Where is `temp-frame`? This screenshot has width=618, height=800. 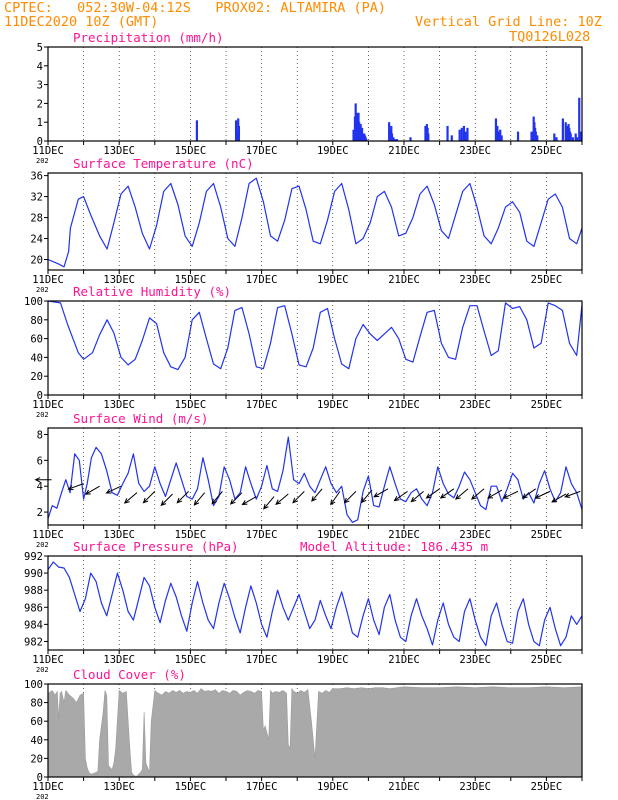
temp-frame is located at coordinates (315, 221).